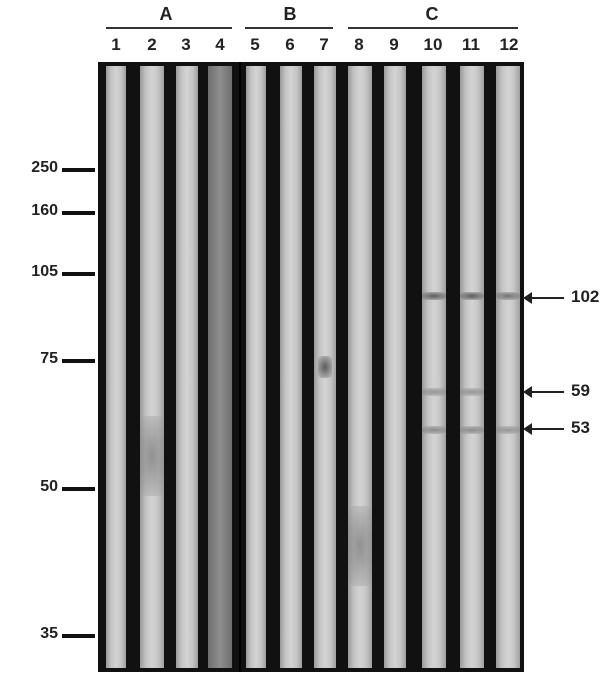  Describe the element at coordinates (359, 44) in the screenshot. I see `lane-label-8: 8` at that location.